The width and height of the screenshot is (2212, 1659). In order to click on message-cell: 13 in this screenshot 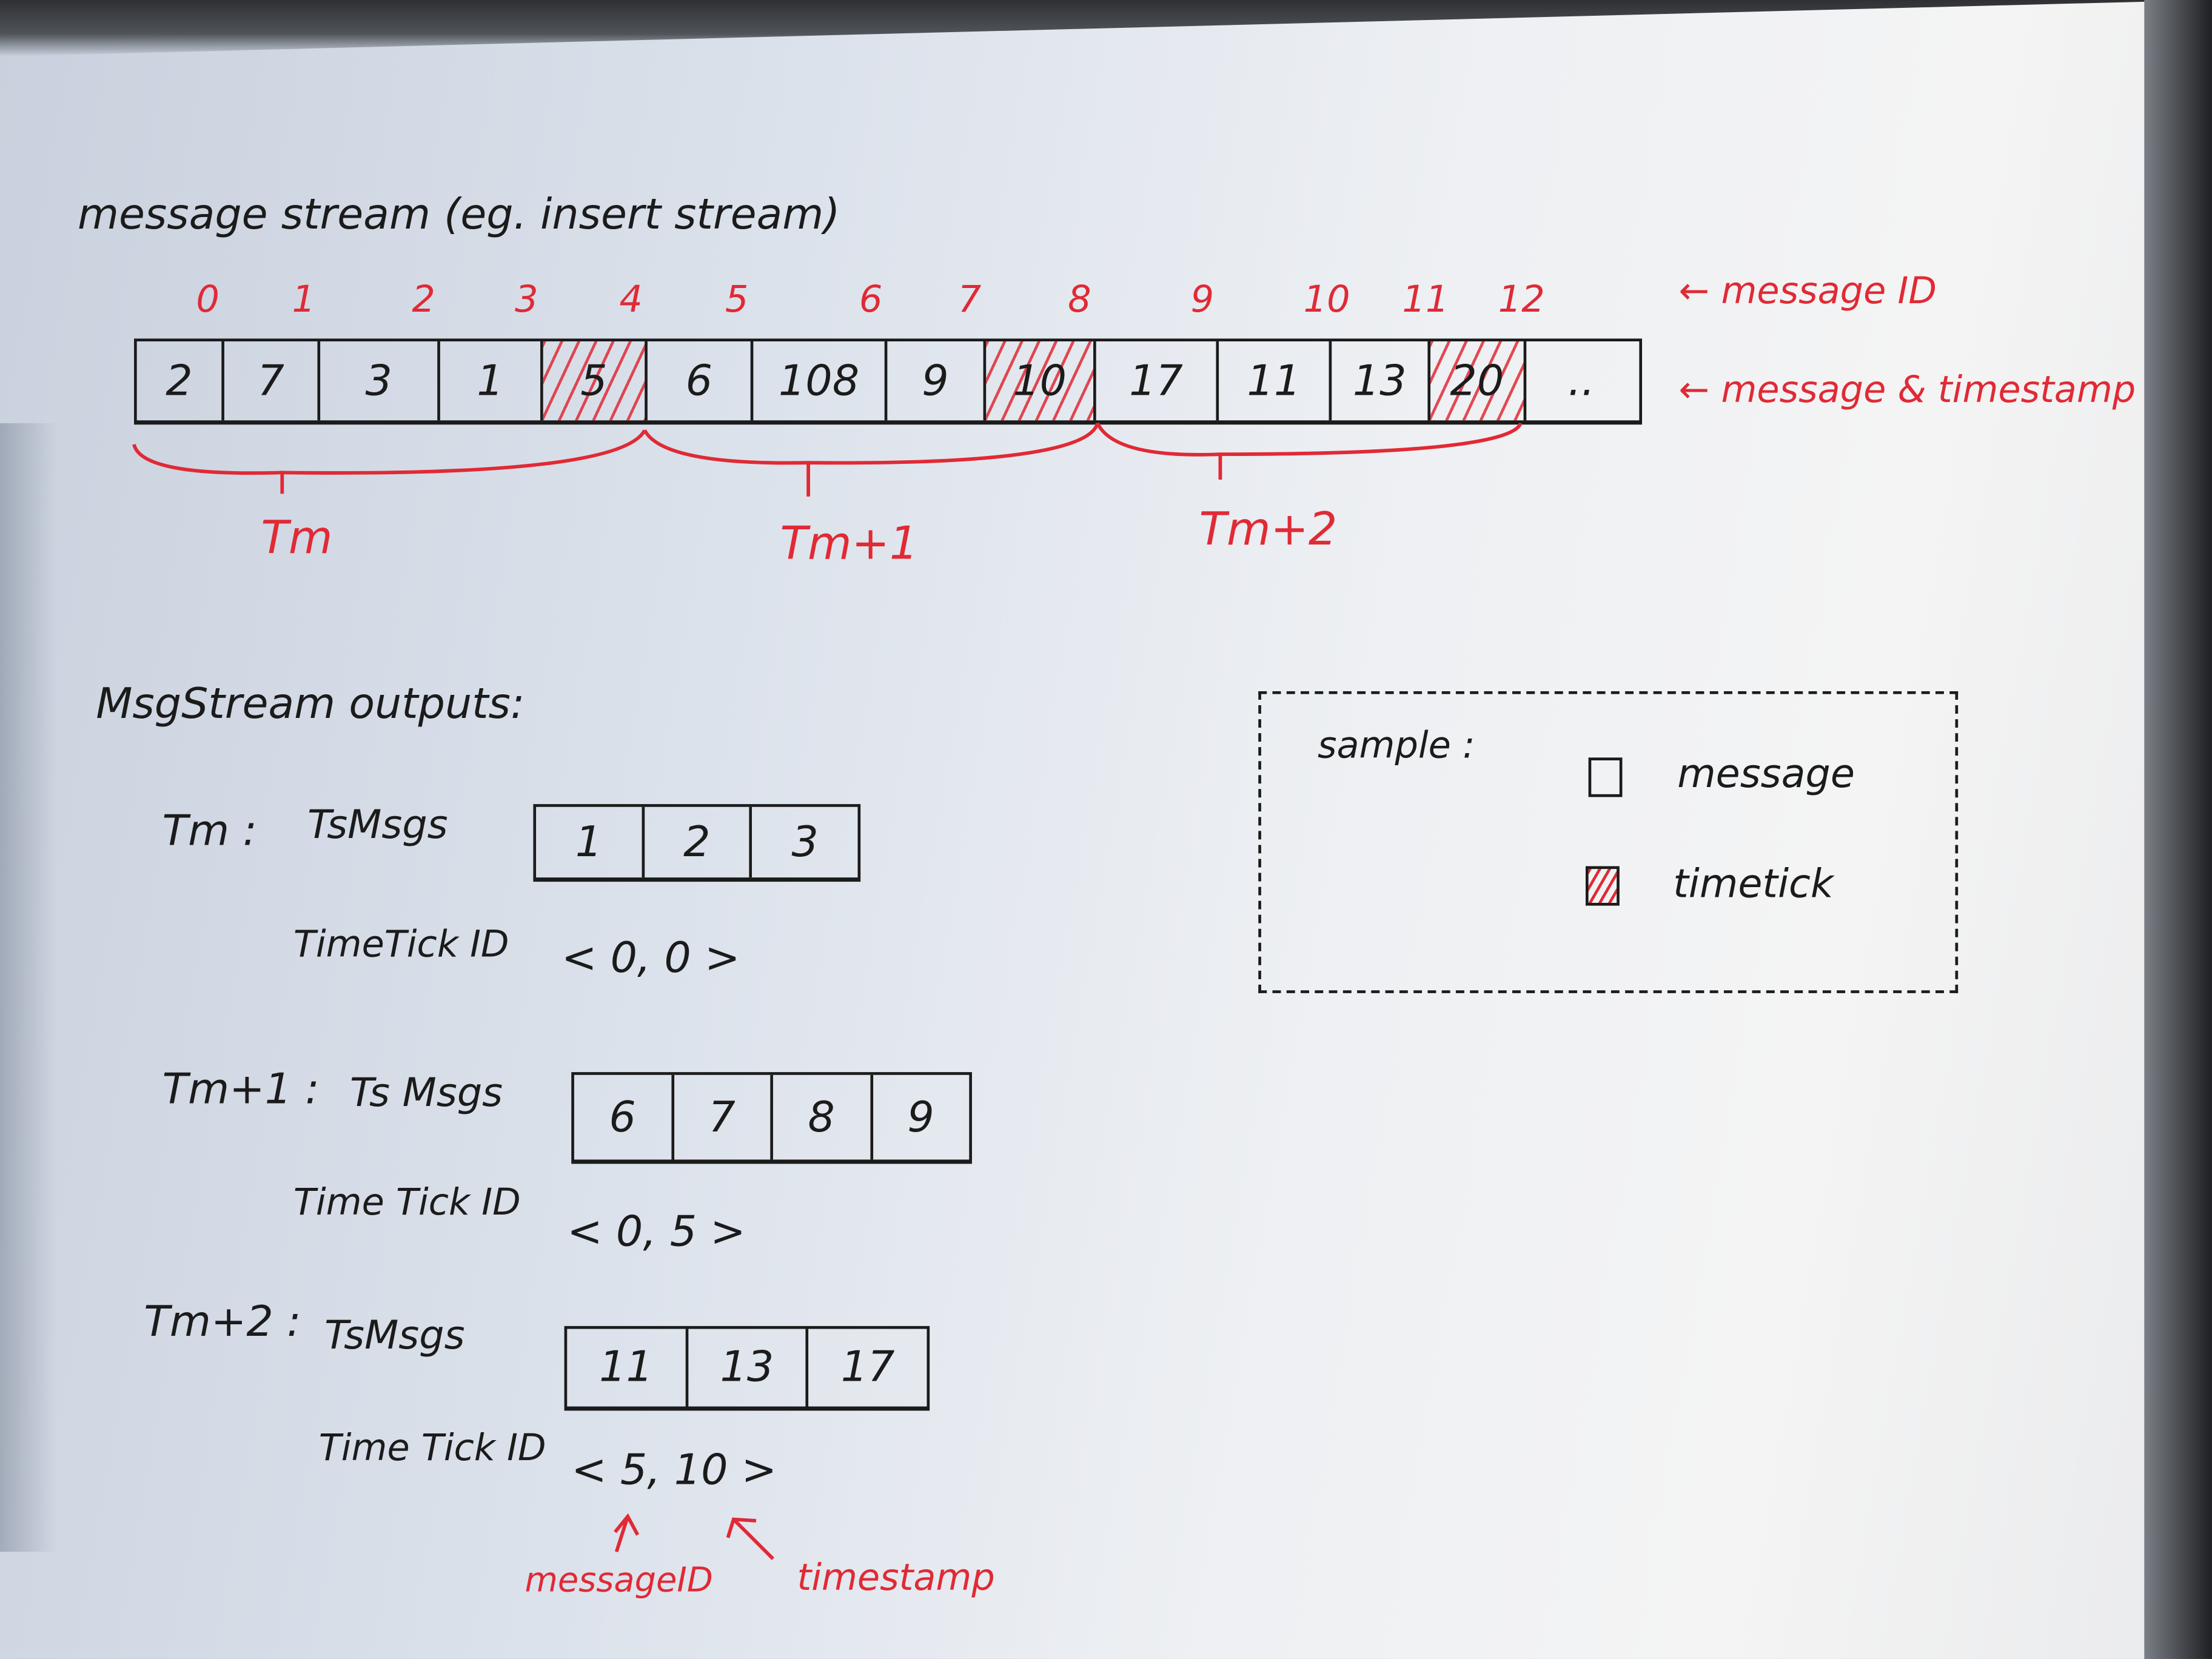, I will do `click(1381, 381)`.